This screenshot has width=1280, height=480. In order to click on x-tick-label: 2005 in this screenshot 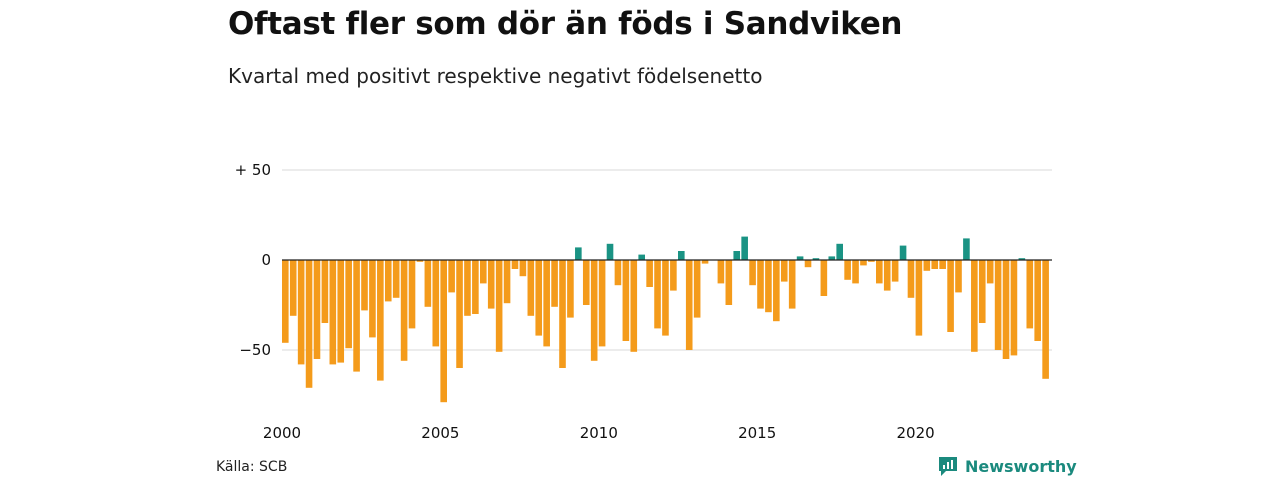, I will do `click(440, 433)`.